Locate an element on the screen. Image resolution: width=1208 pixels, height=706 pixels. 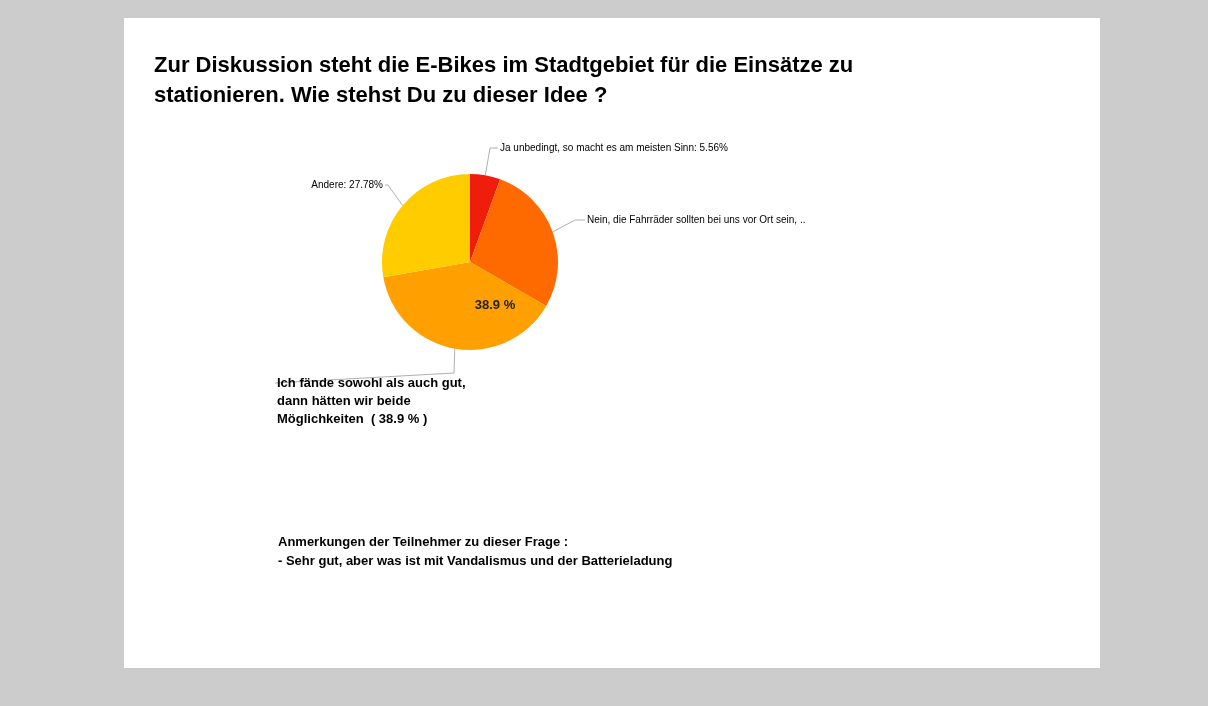
slice-label: Nein, die Fahrräder sollten bei uns vor Ort sein, .. is located at coordinates (696, 219).